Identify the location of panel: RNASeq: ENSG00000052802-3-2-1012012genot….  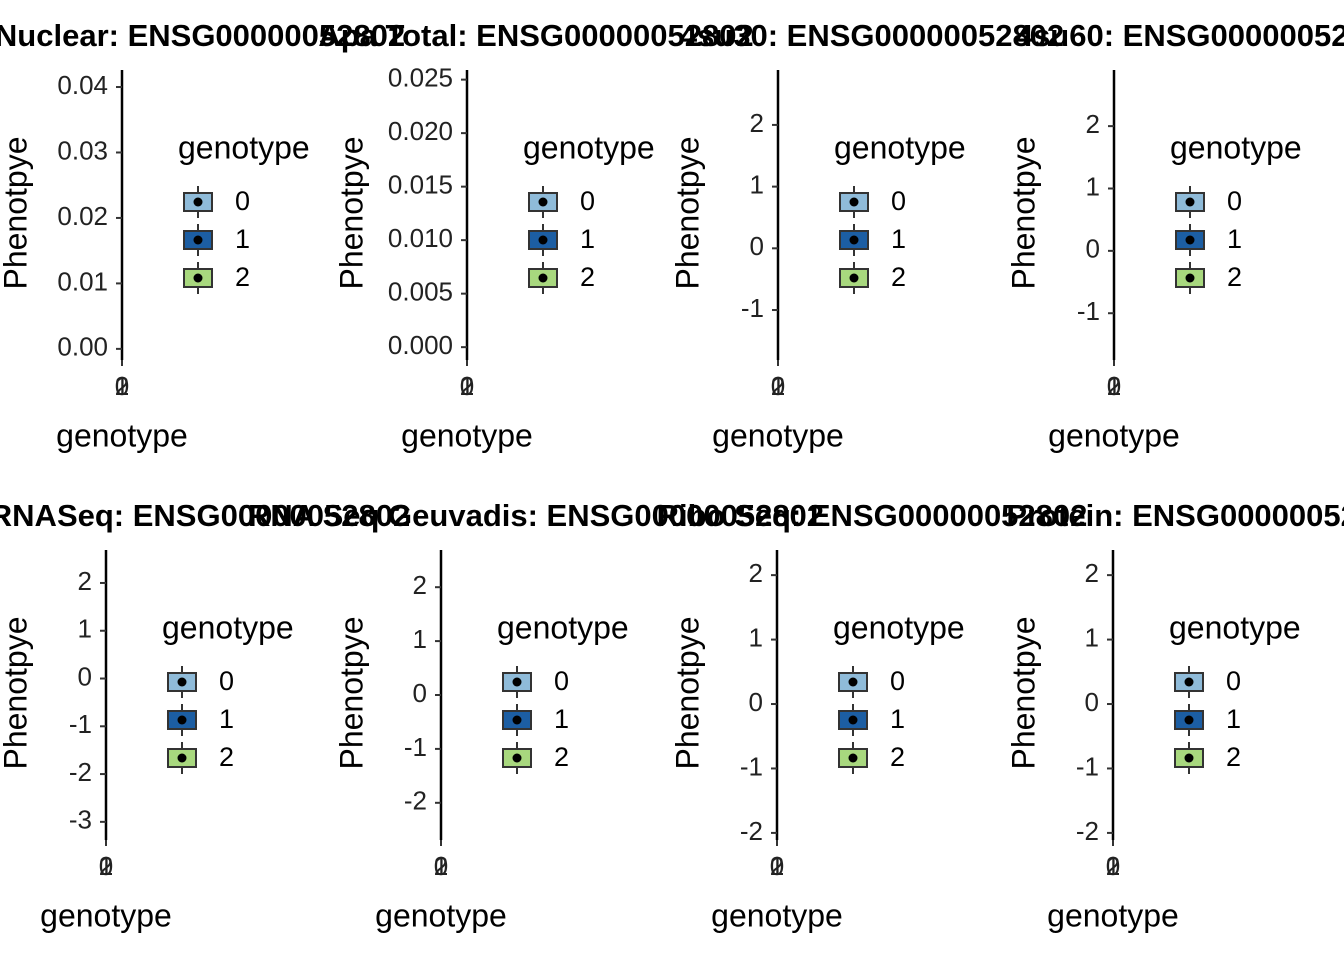
(205, 715).